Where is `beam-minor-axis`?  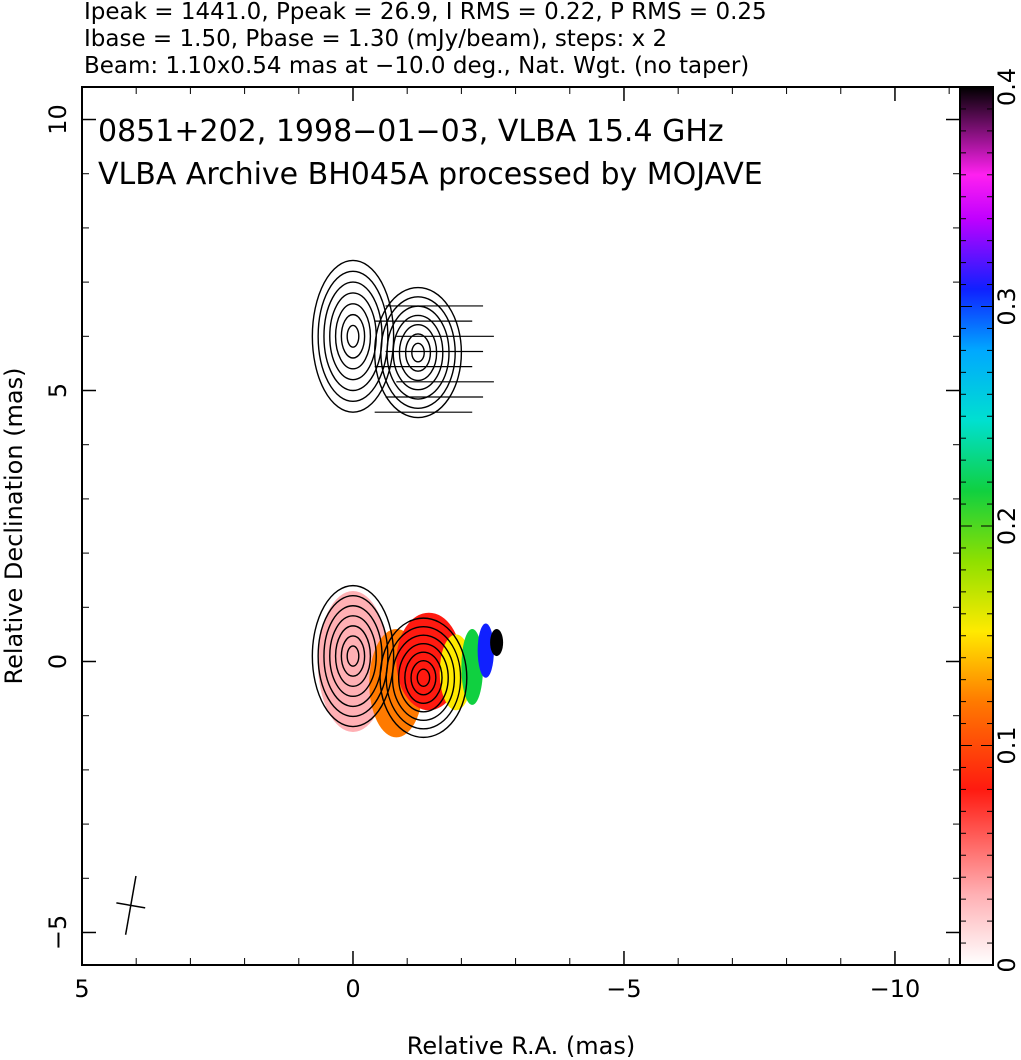
beam-minor-axis is located at coordinates (131, 905).